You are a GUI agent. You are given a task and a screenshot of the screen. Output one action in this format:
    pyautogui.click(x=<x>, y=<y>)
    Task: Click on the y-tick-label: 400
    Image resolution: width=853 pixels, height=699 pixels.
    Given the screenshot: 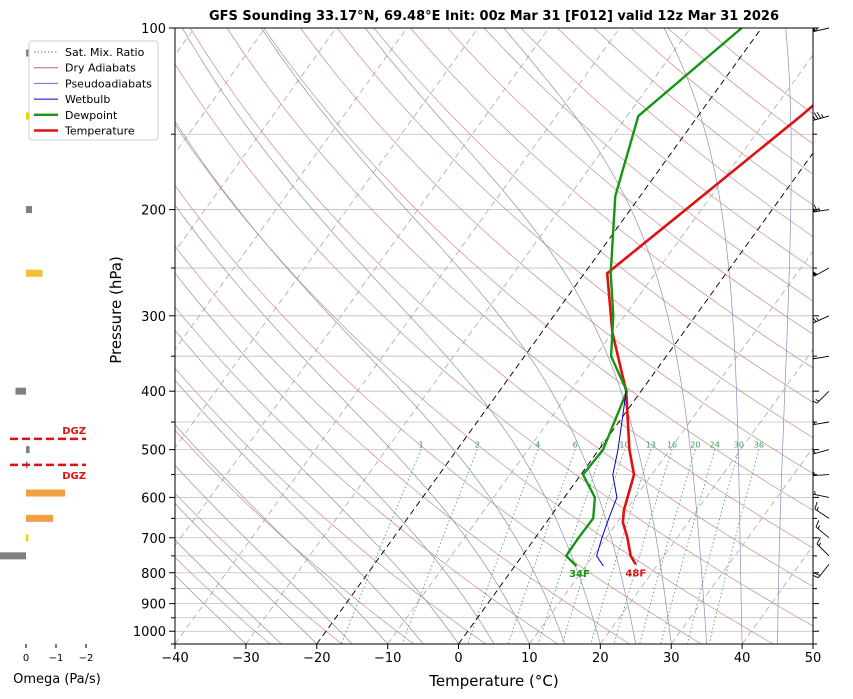 What is the action you would take?
    pyautogui.click(x=153, y=392)
    